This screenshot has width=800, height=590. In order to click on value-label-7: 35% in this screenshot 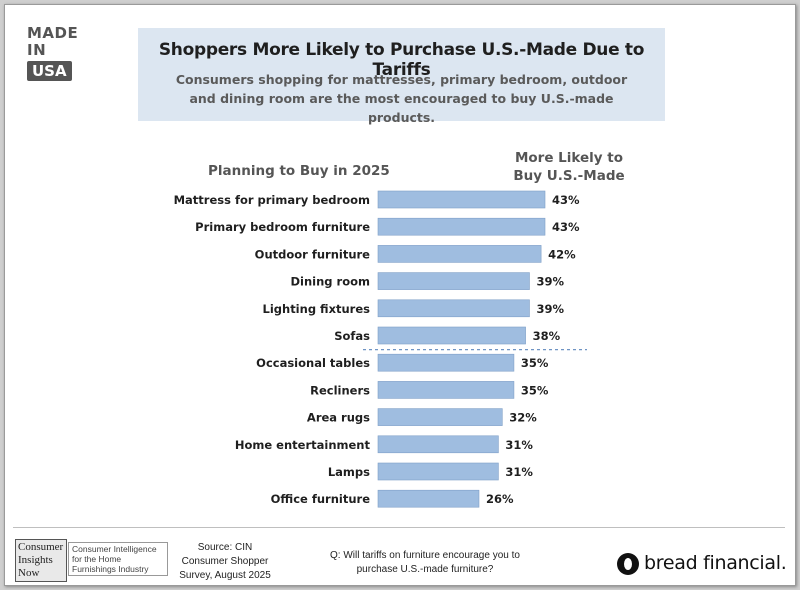, I will do `click(535, 390)`.